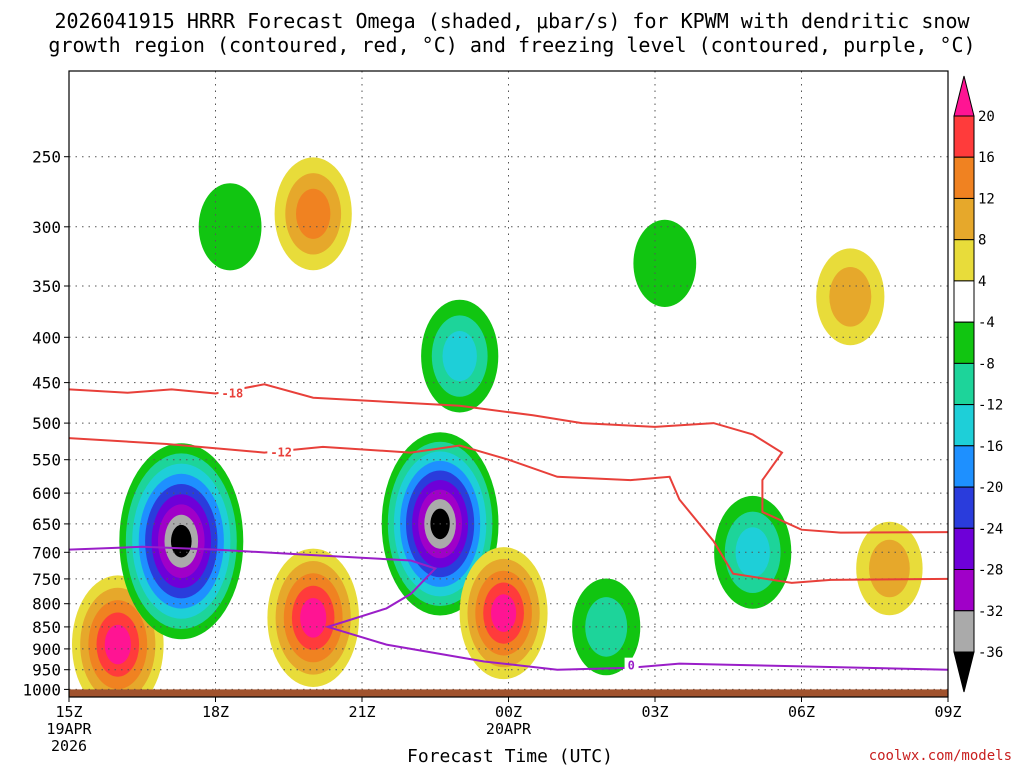 This screenshot has height=772, width=1024. I want to click on colorbar-label--36: -36, so click(990, 653).